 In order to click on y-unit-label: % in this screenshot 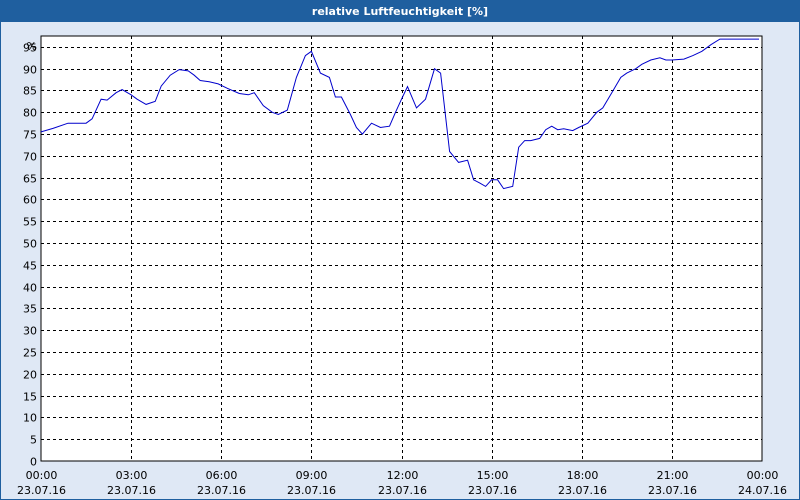, I will do `click(32, 46)`.